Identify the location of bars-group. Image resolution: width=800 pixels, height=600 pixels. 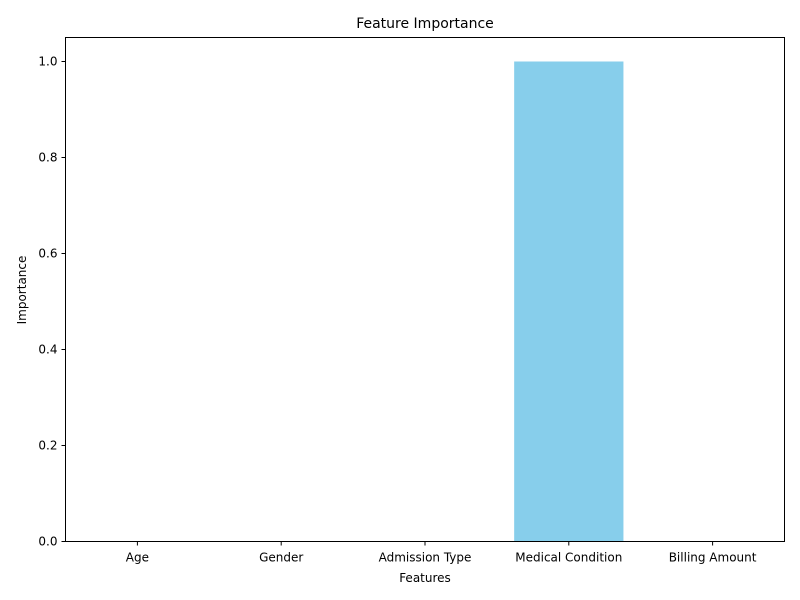
(569, 301).